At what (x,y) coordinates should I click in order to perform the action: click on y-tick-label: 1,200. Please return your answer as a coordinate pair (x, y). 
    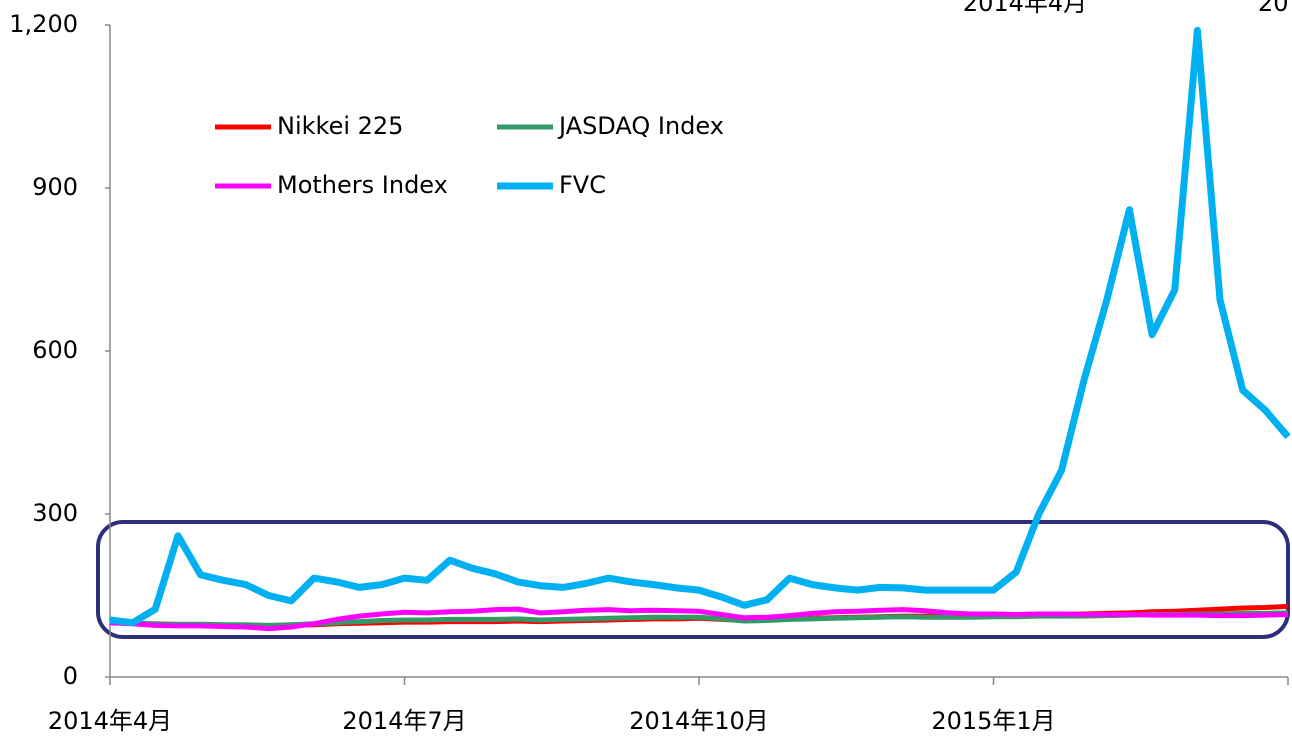
    Looking at the image, I should click on (43, 24).